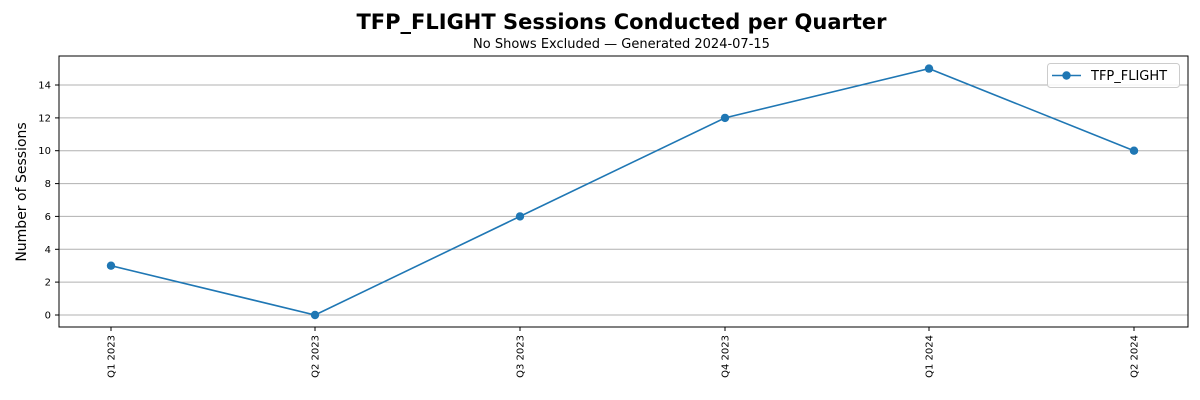 Image resolution: width=1200 pixels, height=400 pixels. I want to click on x-tick-label: Q4 2023, so click(726, 356).